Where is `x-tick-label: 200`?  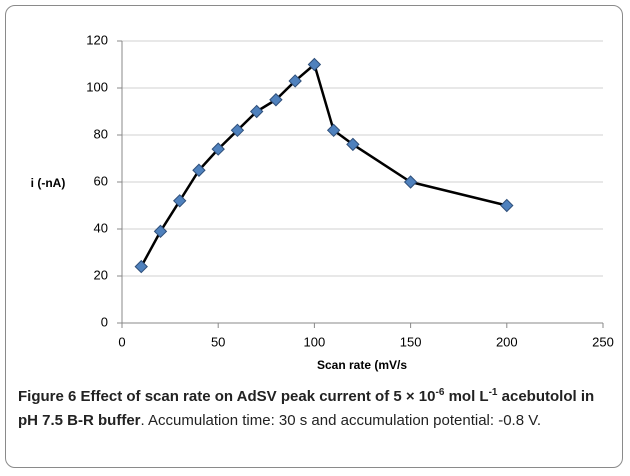
x-tick-label: 200 is located at coordinates (507, 341).